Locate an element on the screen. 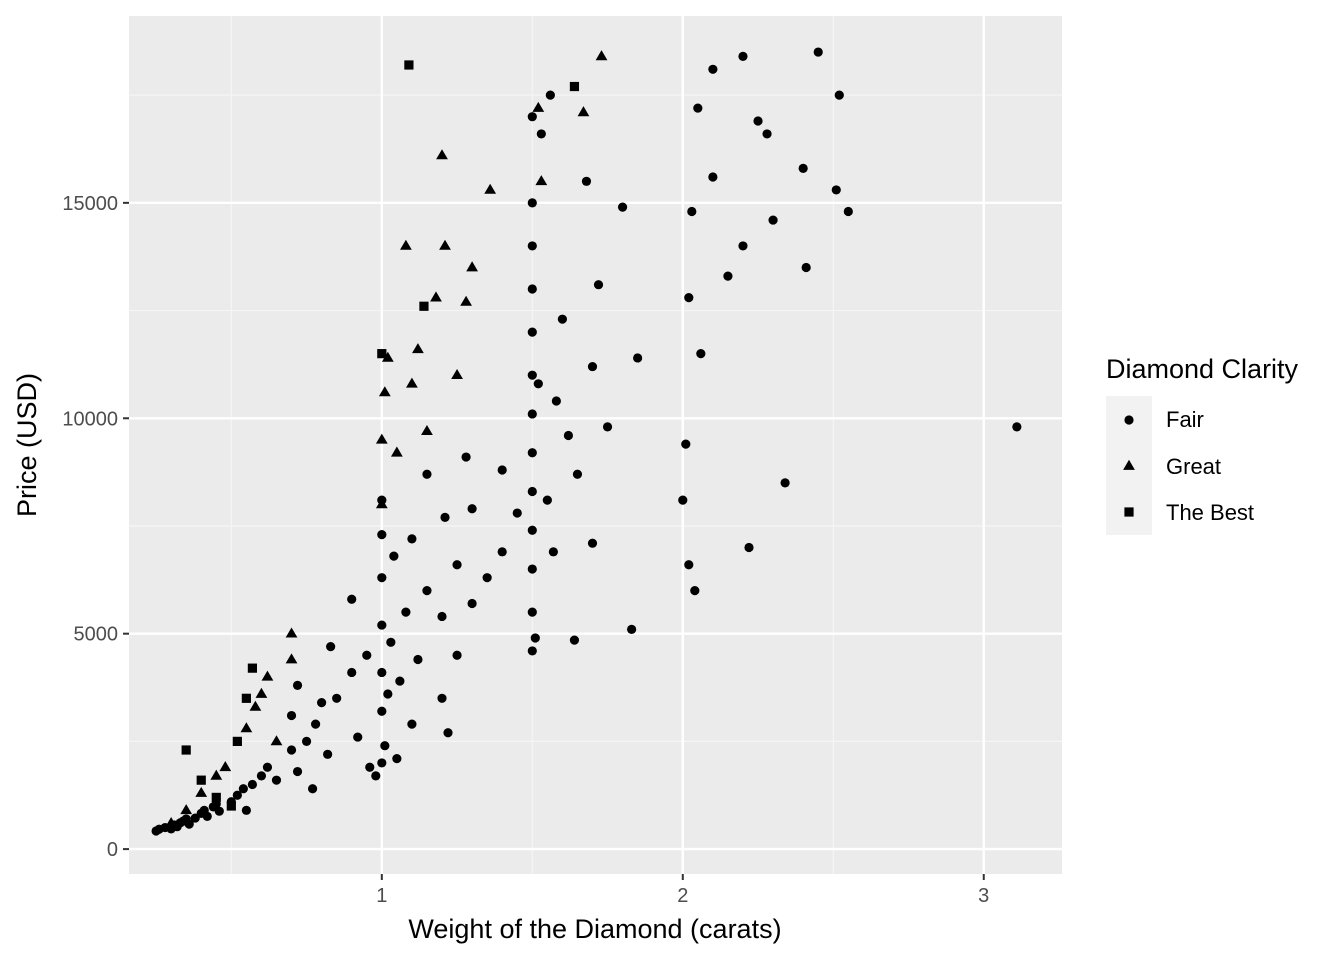 Image resolution: width=1344 pixels, height=960 pixels. legend-key-the-best is located at coordinates (1129, 512).